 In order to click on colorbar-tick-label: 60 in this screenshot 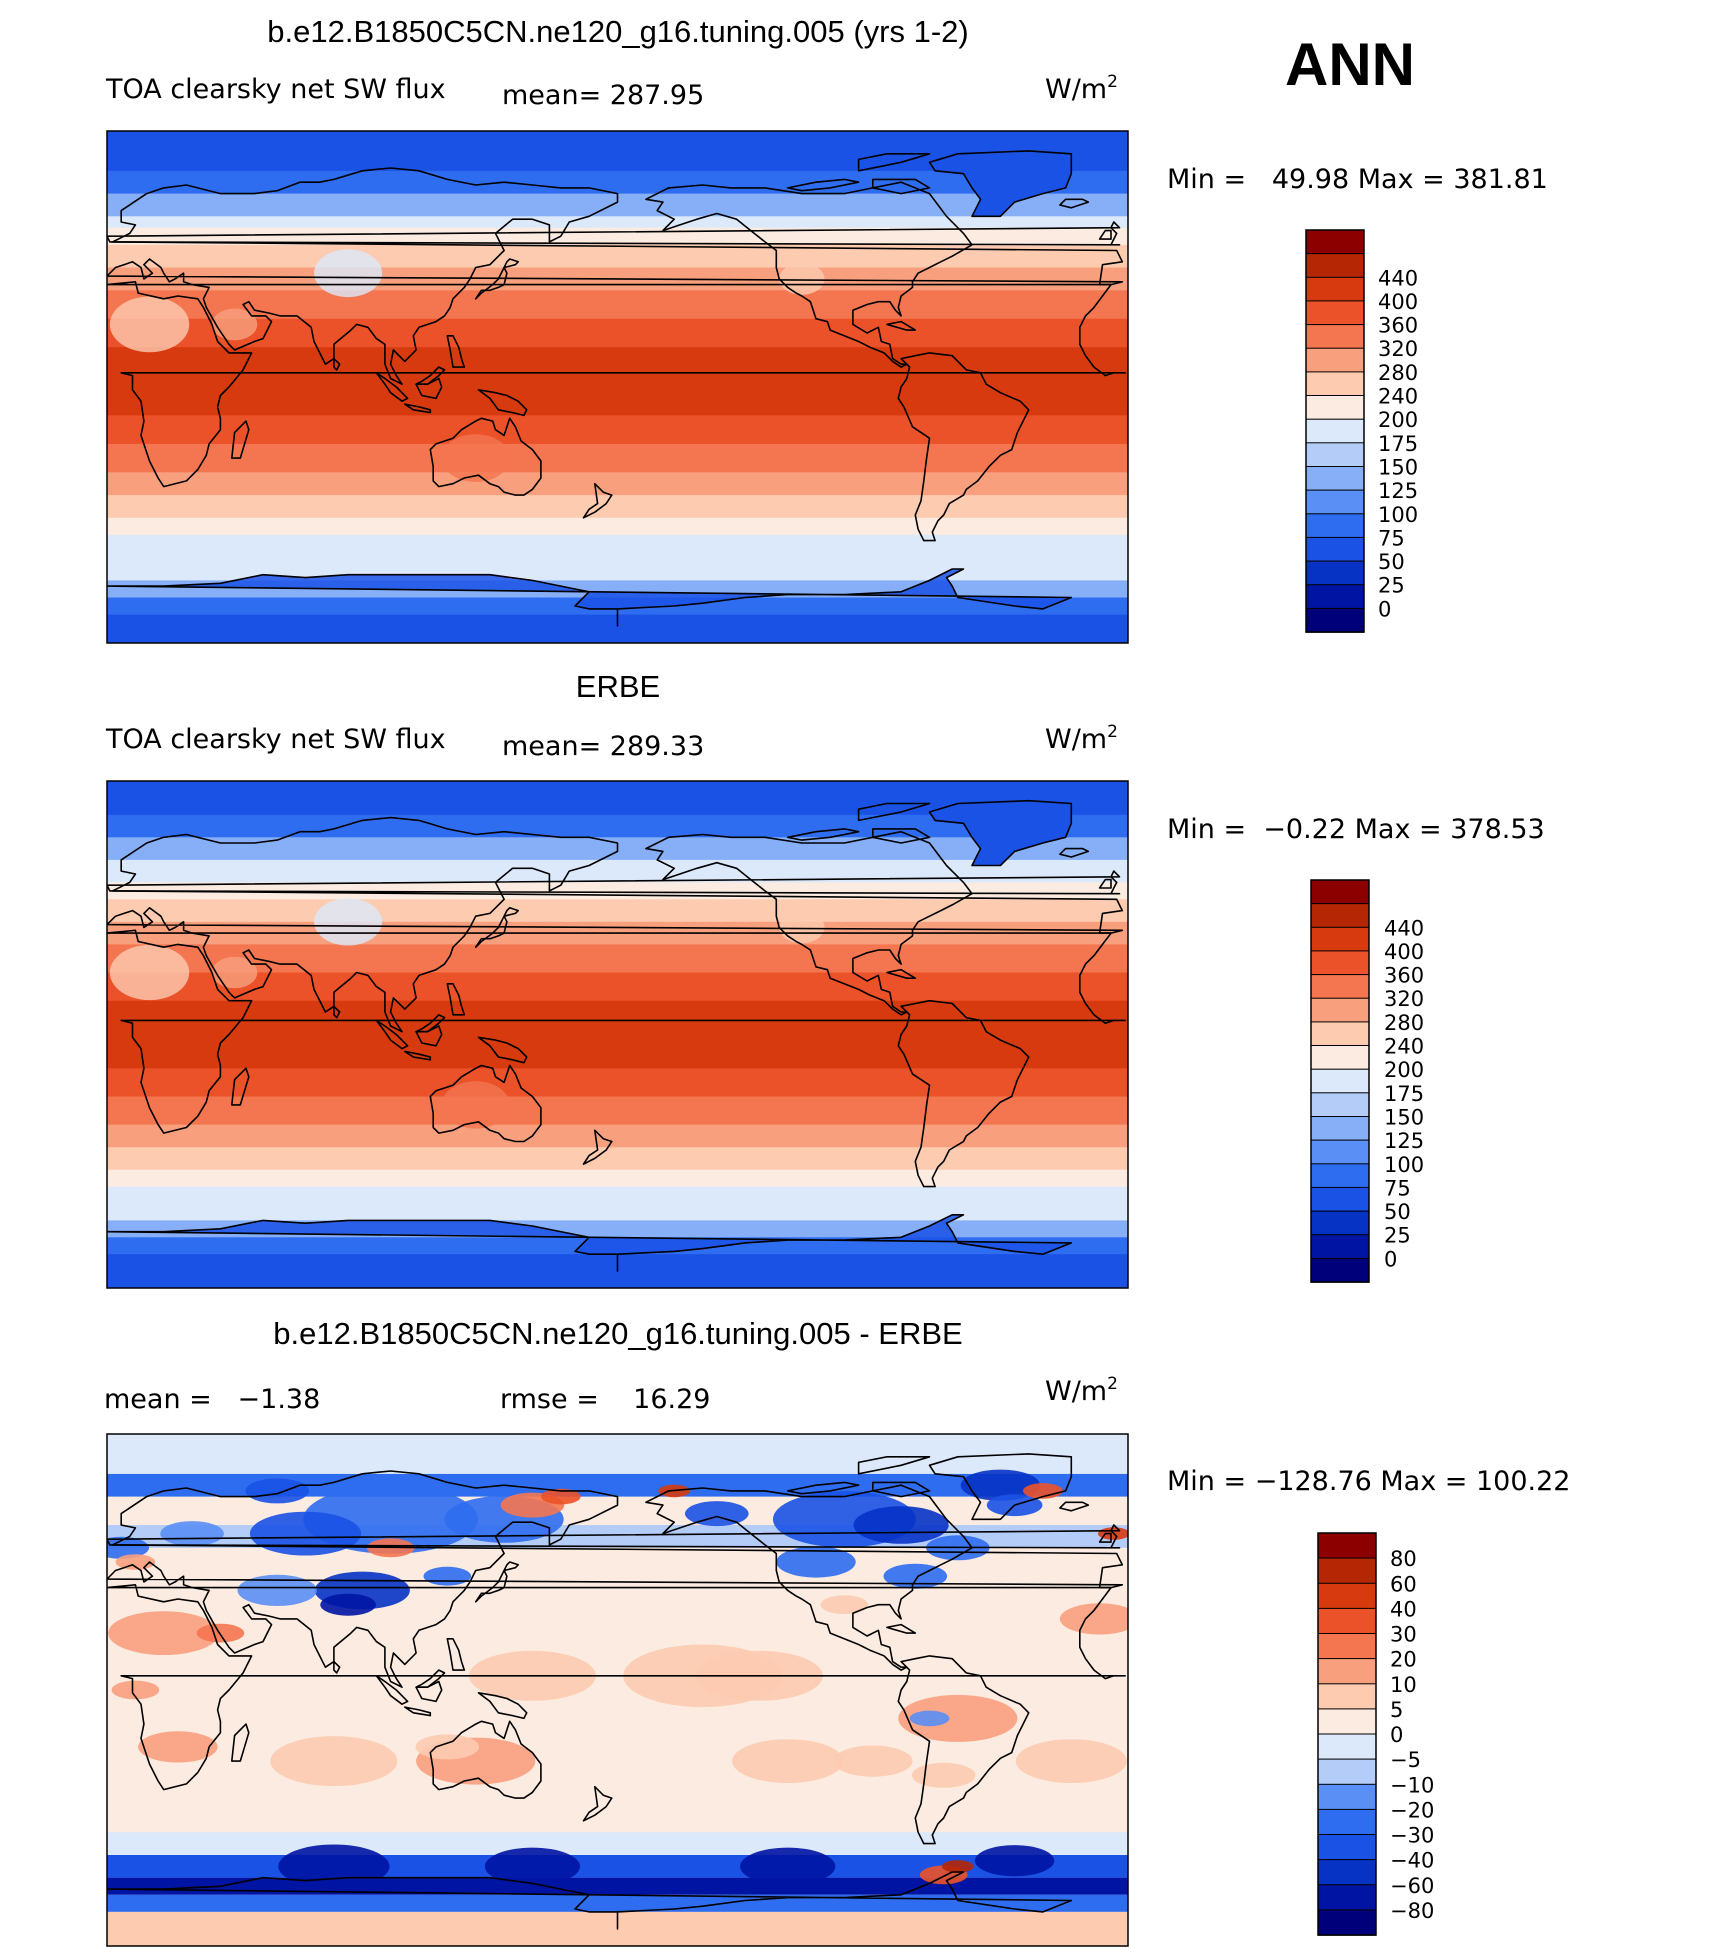, I will do `click(1403, 1584)`.